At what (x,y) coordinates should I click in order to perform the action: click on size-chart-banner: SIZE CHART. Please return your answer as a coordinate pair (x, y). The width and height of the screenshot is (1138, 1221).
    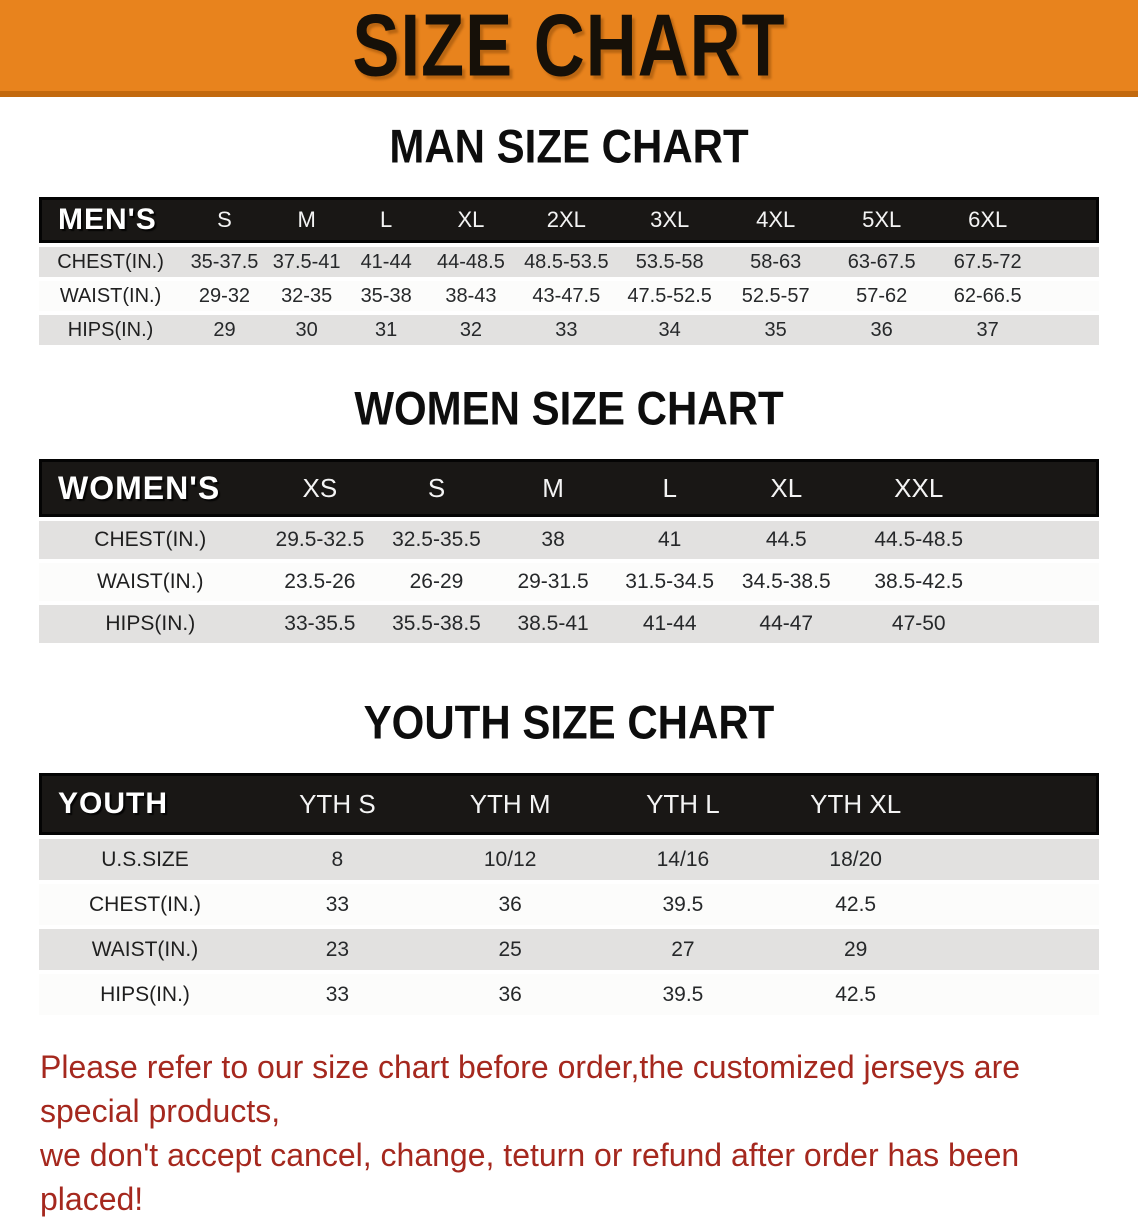
    Looking at the image, I should click on (569, 48).